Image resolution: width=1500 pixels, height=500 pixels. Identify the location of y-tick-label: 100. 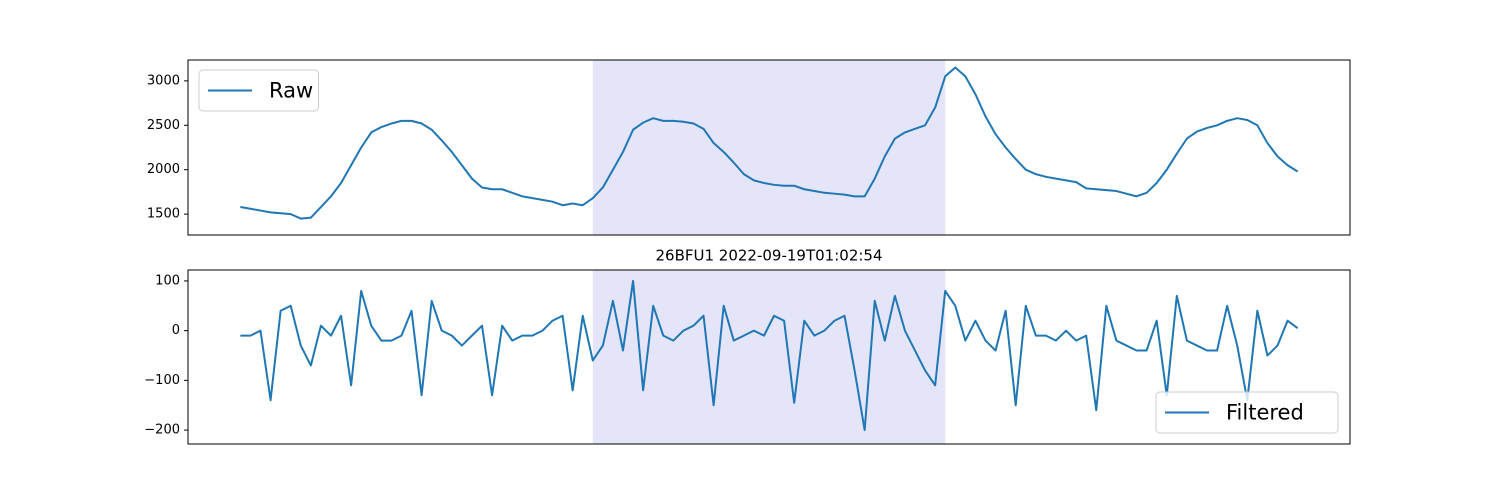
(167, 280).